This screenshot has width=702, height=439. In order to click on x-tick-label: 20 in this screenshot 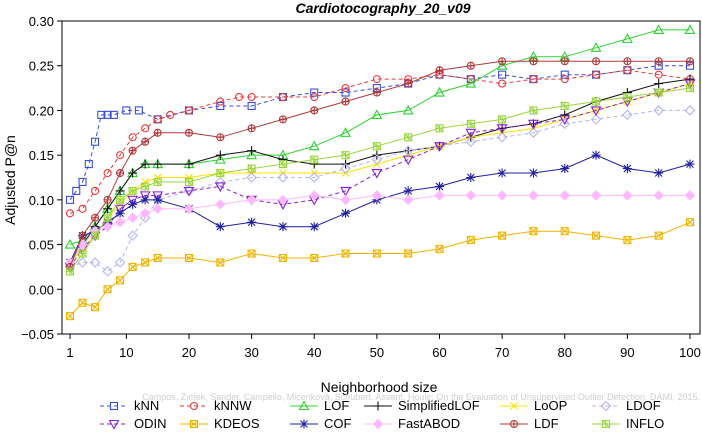, I will do `click(189, 352)`.